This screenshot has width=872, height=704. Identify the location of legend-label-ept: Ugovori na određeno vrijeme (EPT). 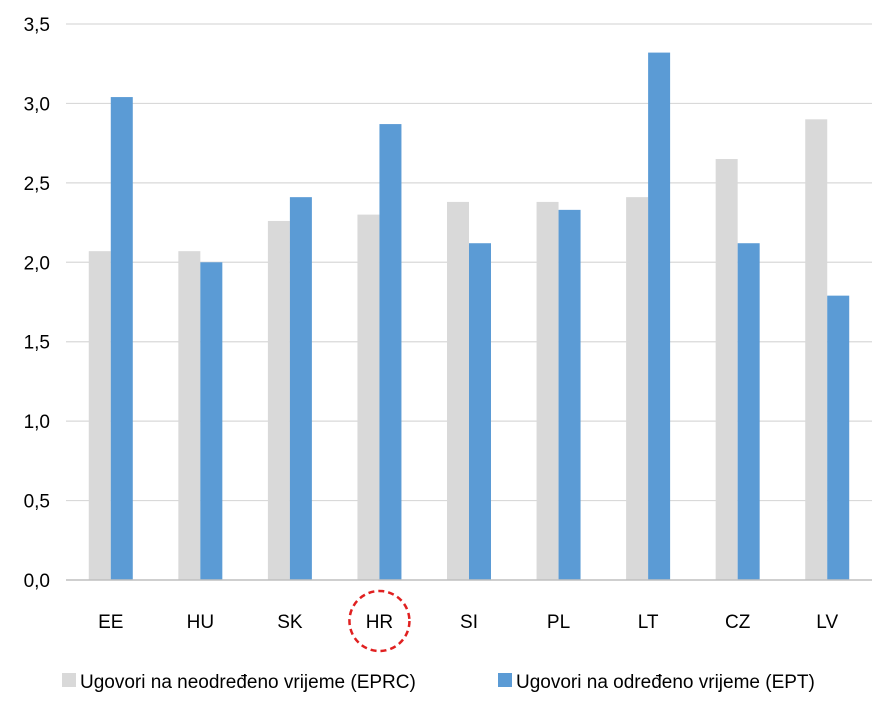
(665, 682).